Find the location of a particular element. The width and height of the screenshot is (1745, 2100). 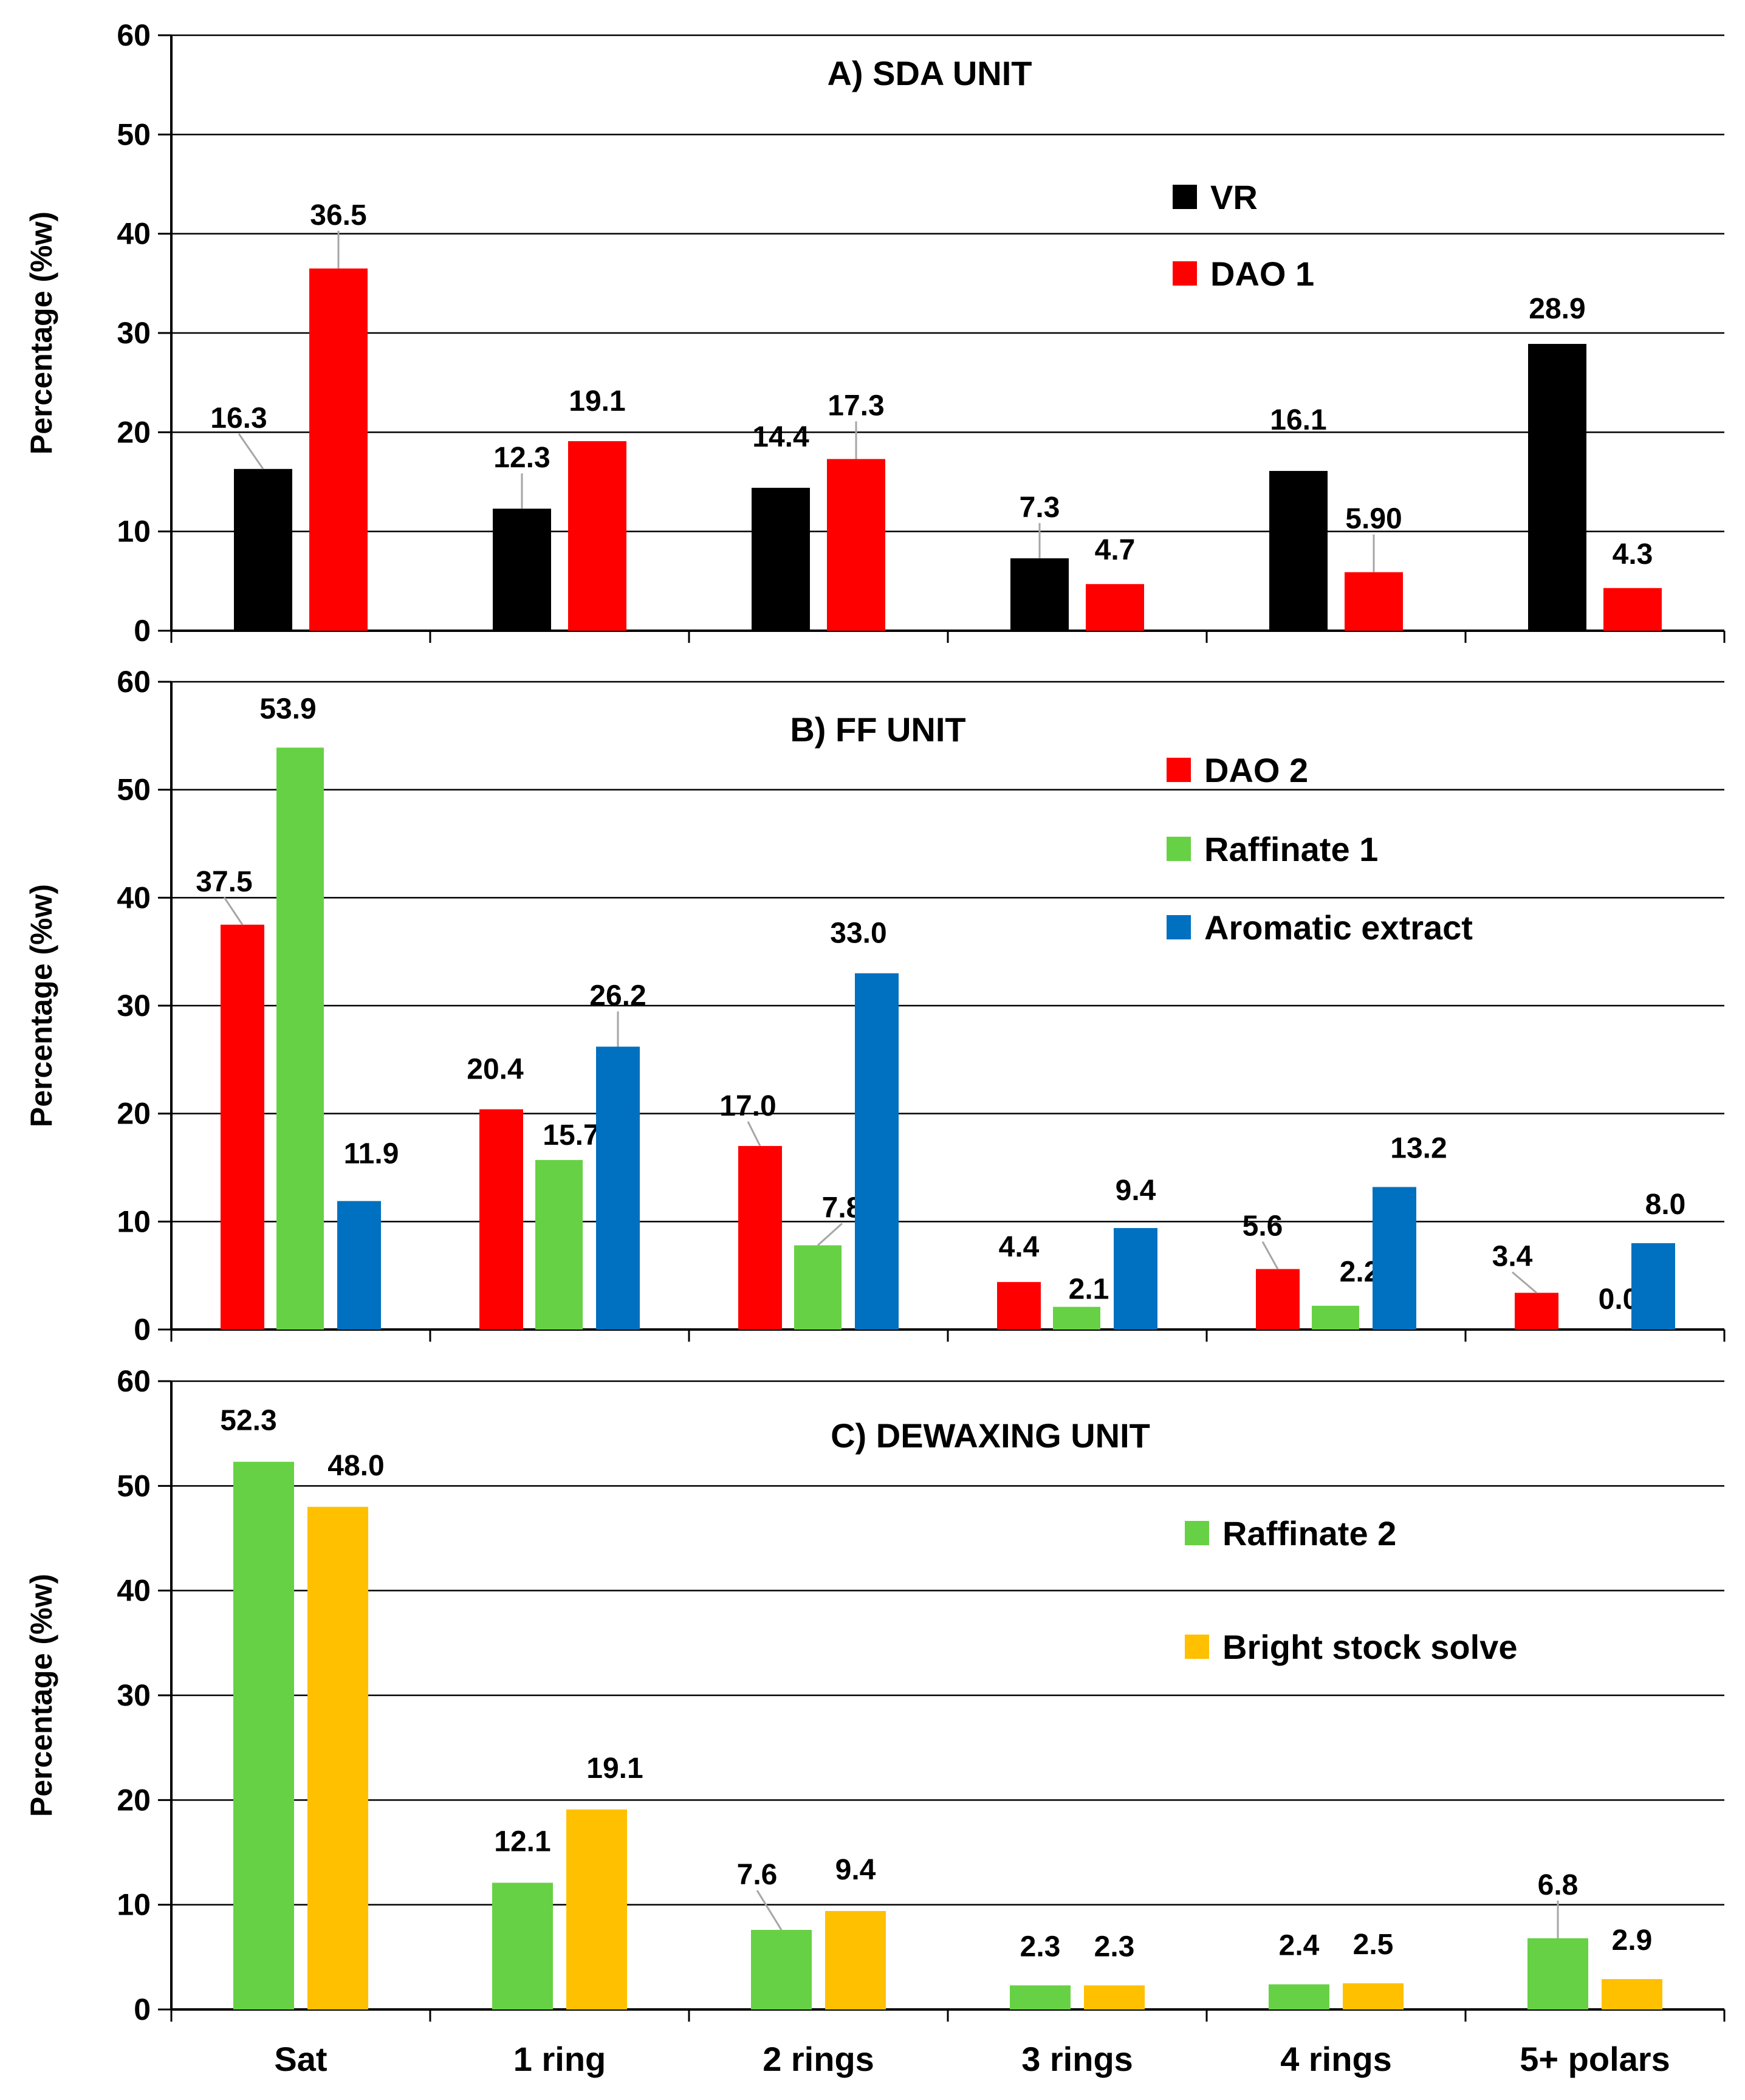

bar-raffinate-2-5-polars is located at coordinates (1558, 1973).